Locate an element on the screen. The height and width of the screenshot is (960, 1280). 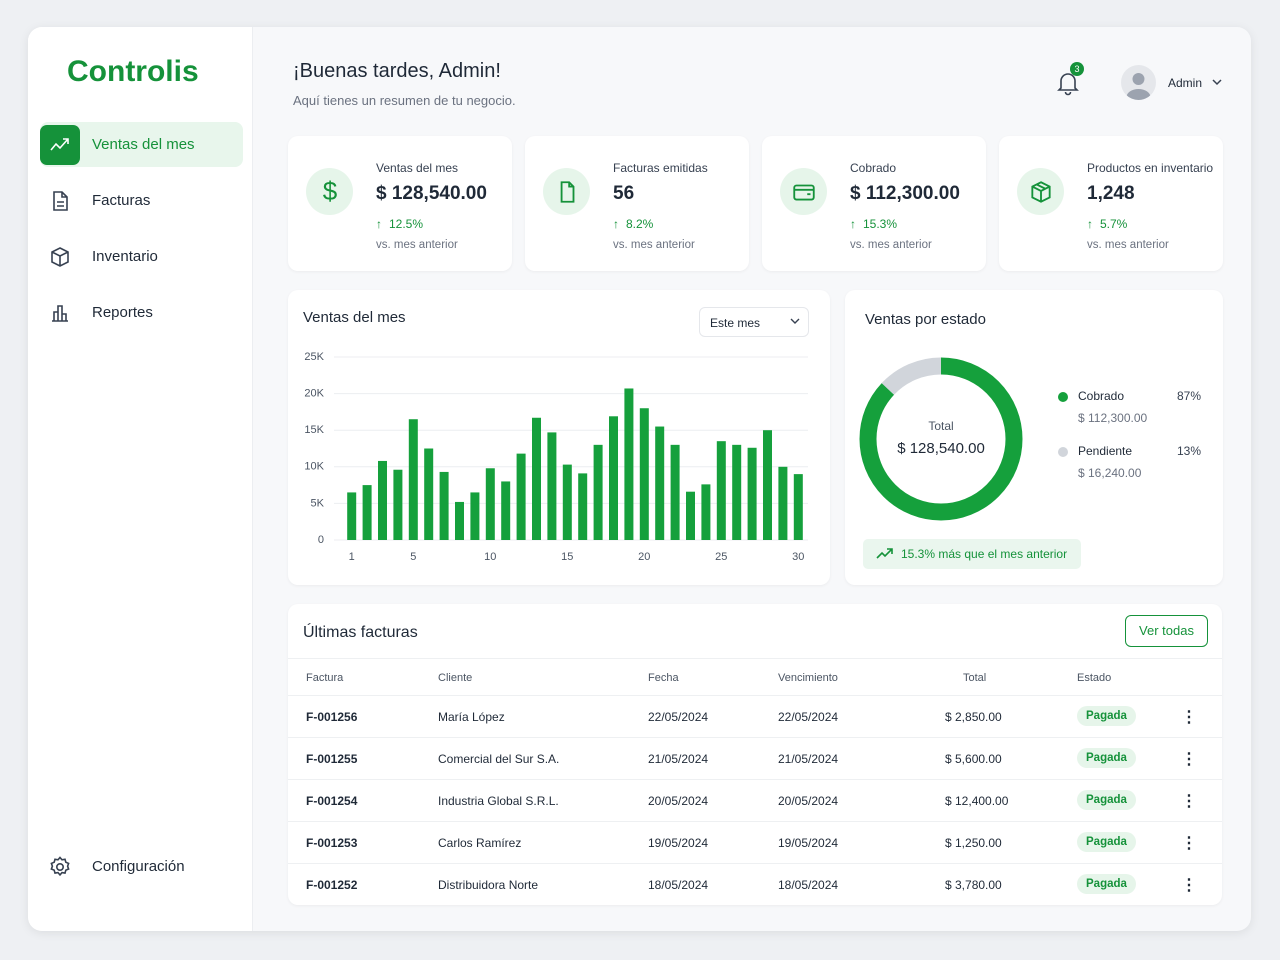
cell: 22/05/2024 is located at coordinates (678, 717).